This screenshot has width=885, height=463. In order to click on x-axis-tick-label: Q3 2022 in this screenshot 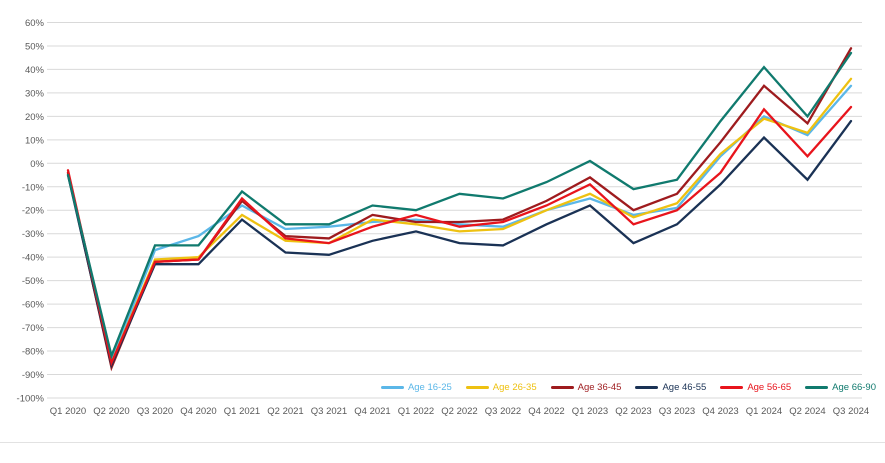, I will do `click(503, 411)`.